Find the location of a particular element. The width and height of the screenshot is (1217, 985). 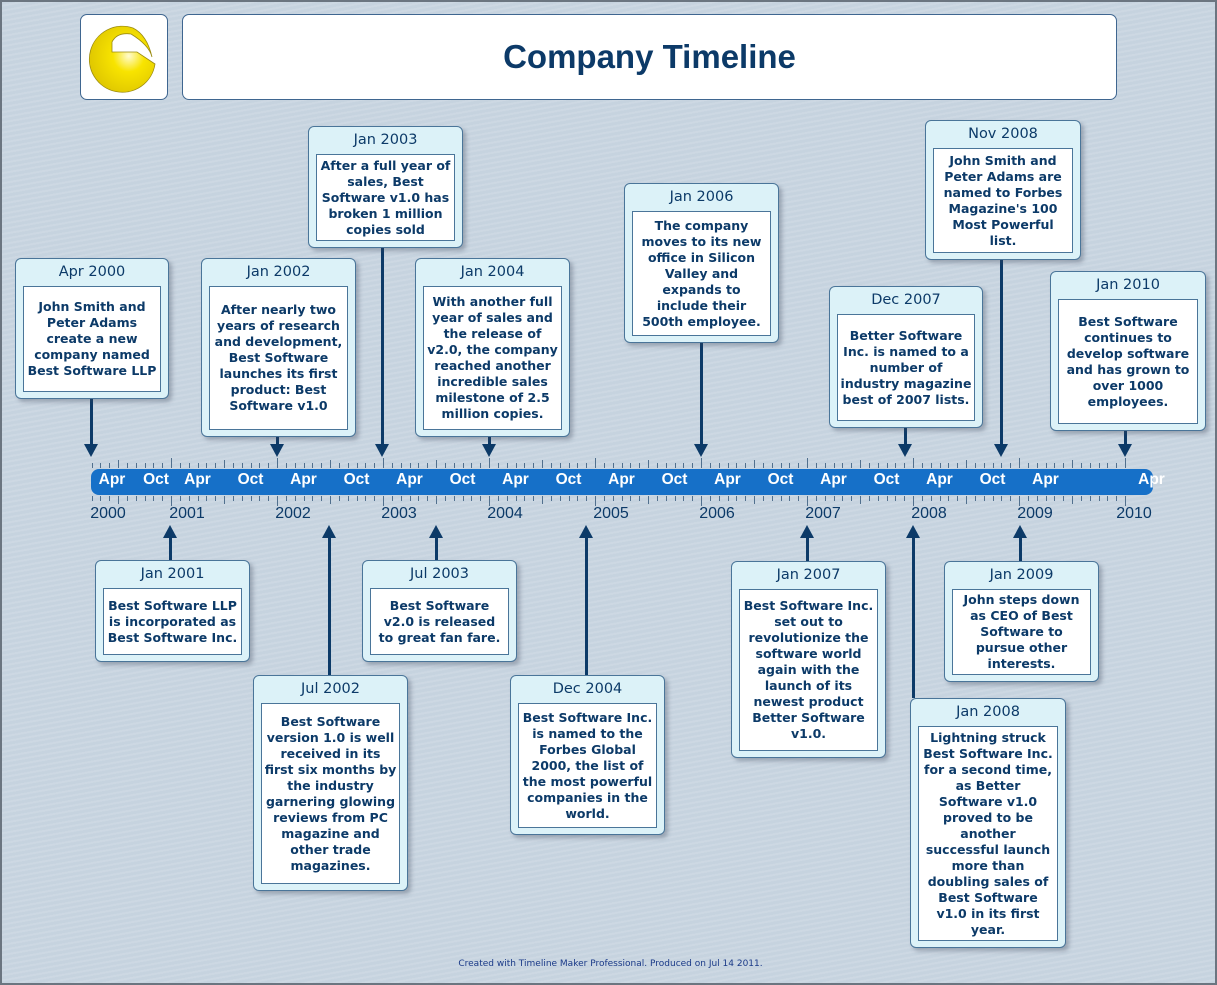

event-date: Jul 2002 is located at coordinates (330, 689).